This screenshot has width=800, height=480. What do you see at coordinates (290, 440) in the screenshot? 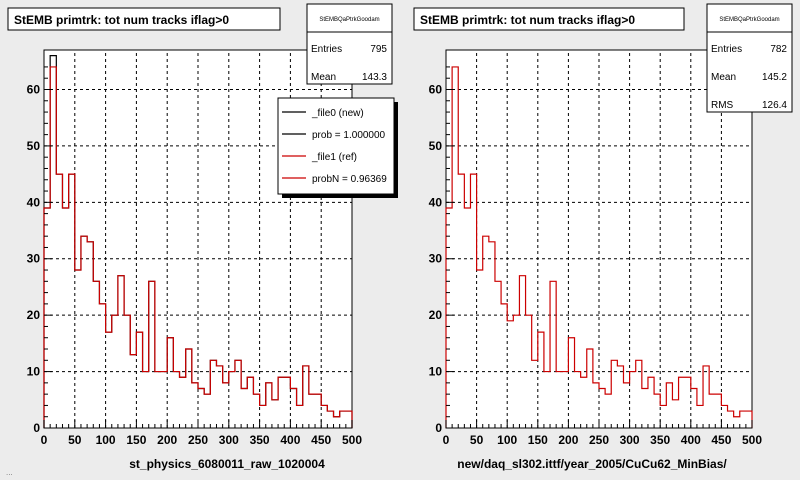
I see `left-x-tick-label: 400` at bounding box center [290, 440].